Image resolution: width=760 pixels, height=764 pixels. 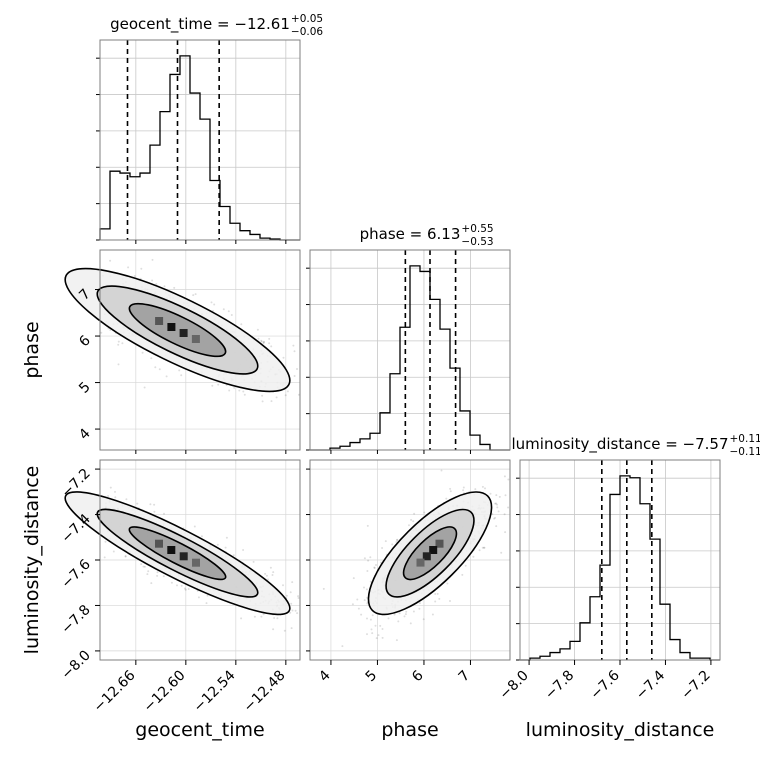 I want to click on xtick-label-phase-0: 4, so click(x=325, y=676).